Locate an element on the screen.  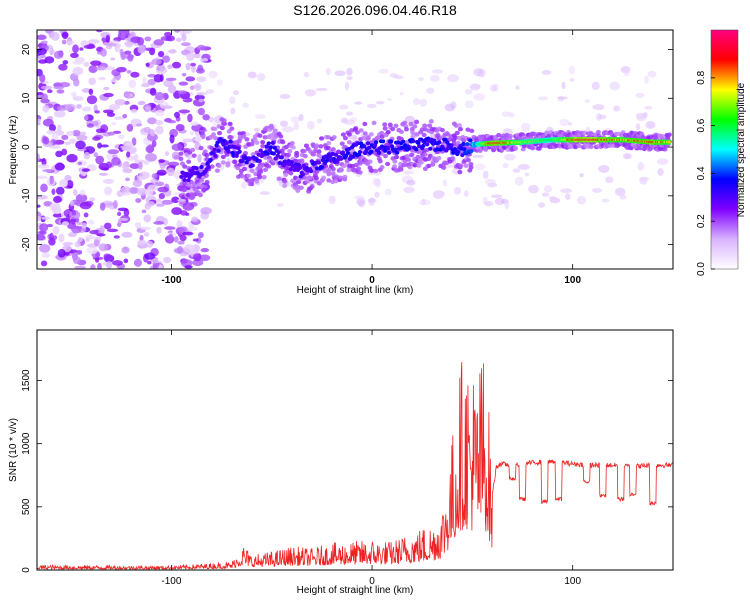
colorbar-tick-label: 0.4 is located at coordinates (701, 173).